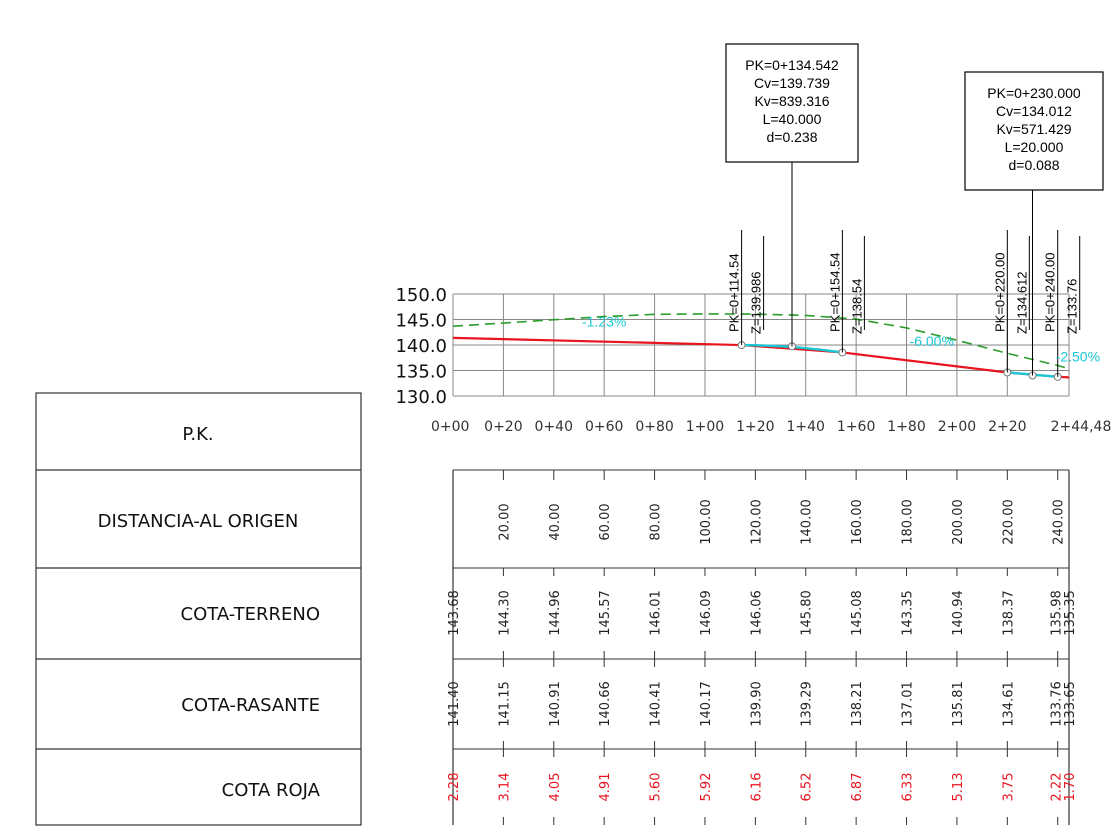 This screenshot has height=832, width=1114. What do you see at coordinates (1008, 704) in the screenshot?
I see `cota-rasante-value: 134.61` at bounding box center [1008, 704].